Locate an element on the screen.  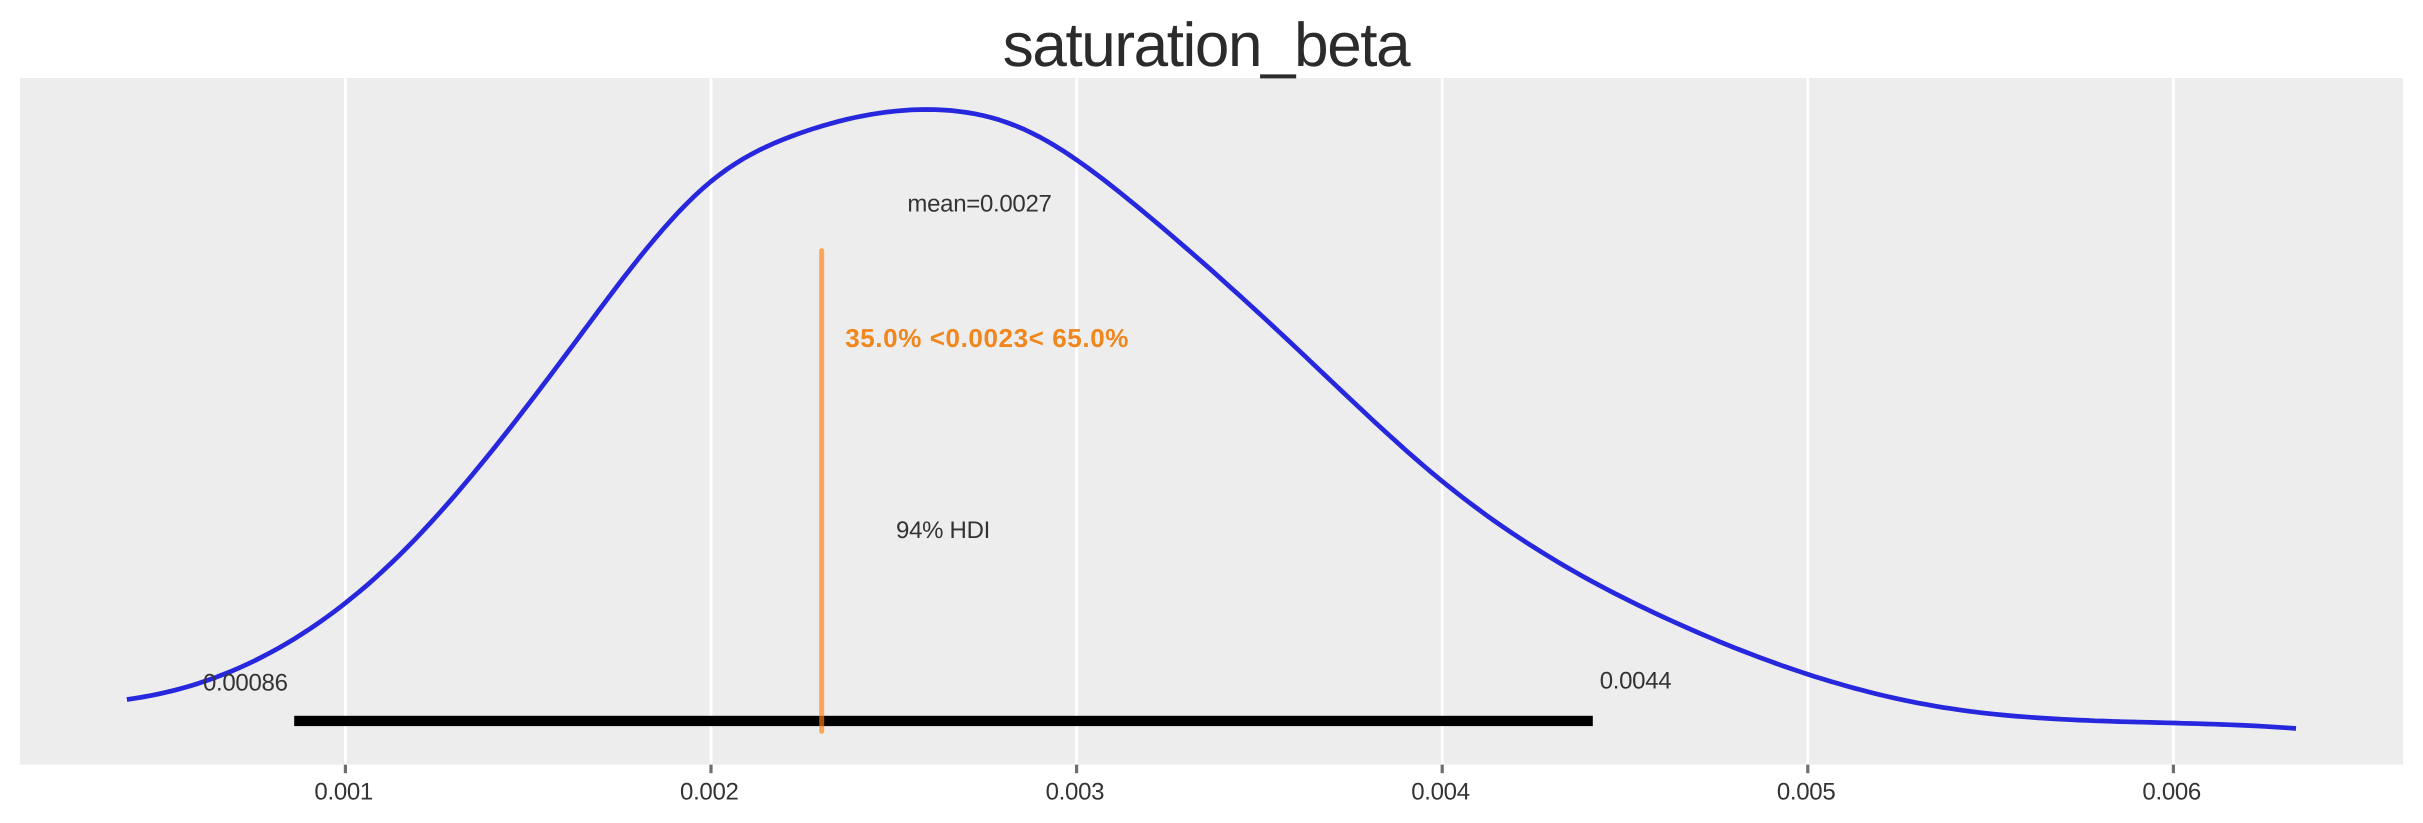
svg-text: 35.0% <0.0023< 65.0% is located at coordinates (987, 338).